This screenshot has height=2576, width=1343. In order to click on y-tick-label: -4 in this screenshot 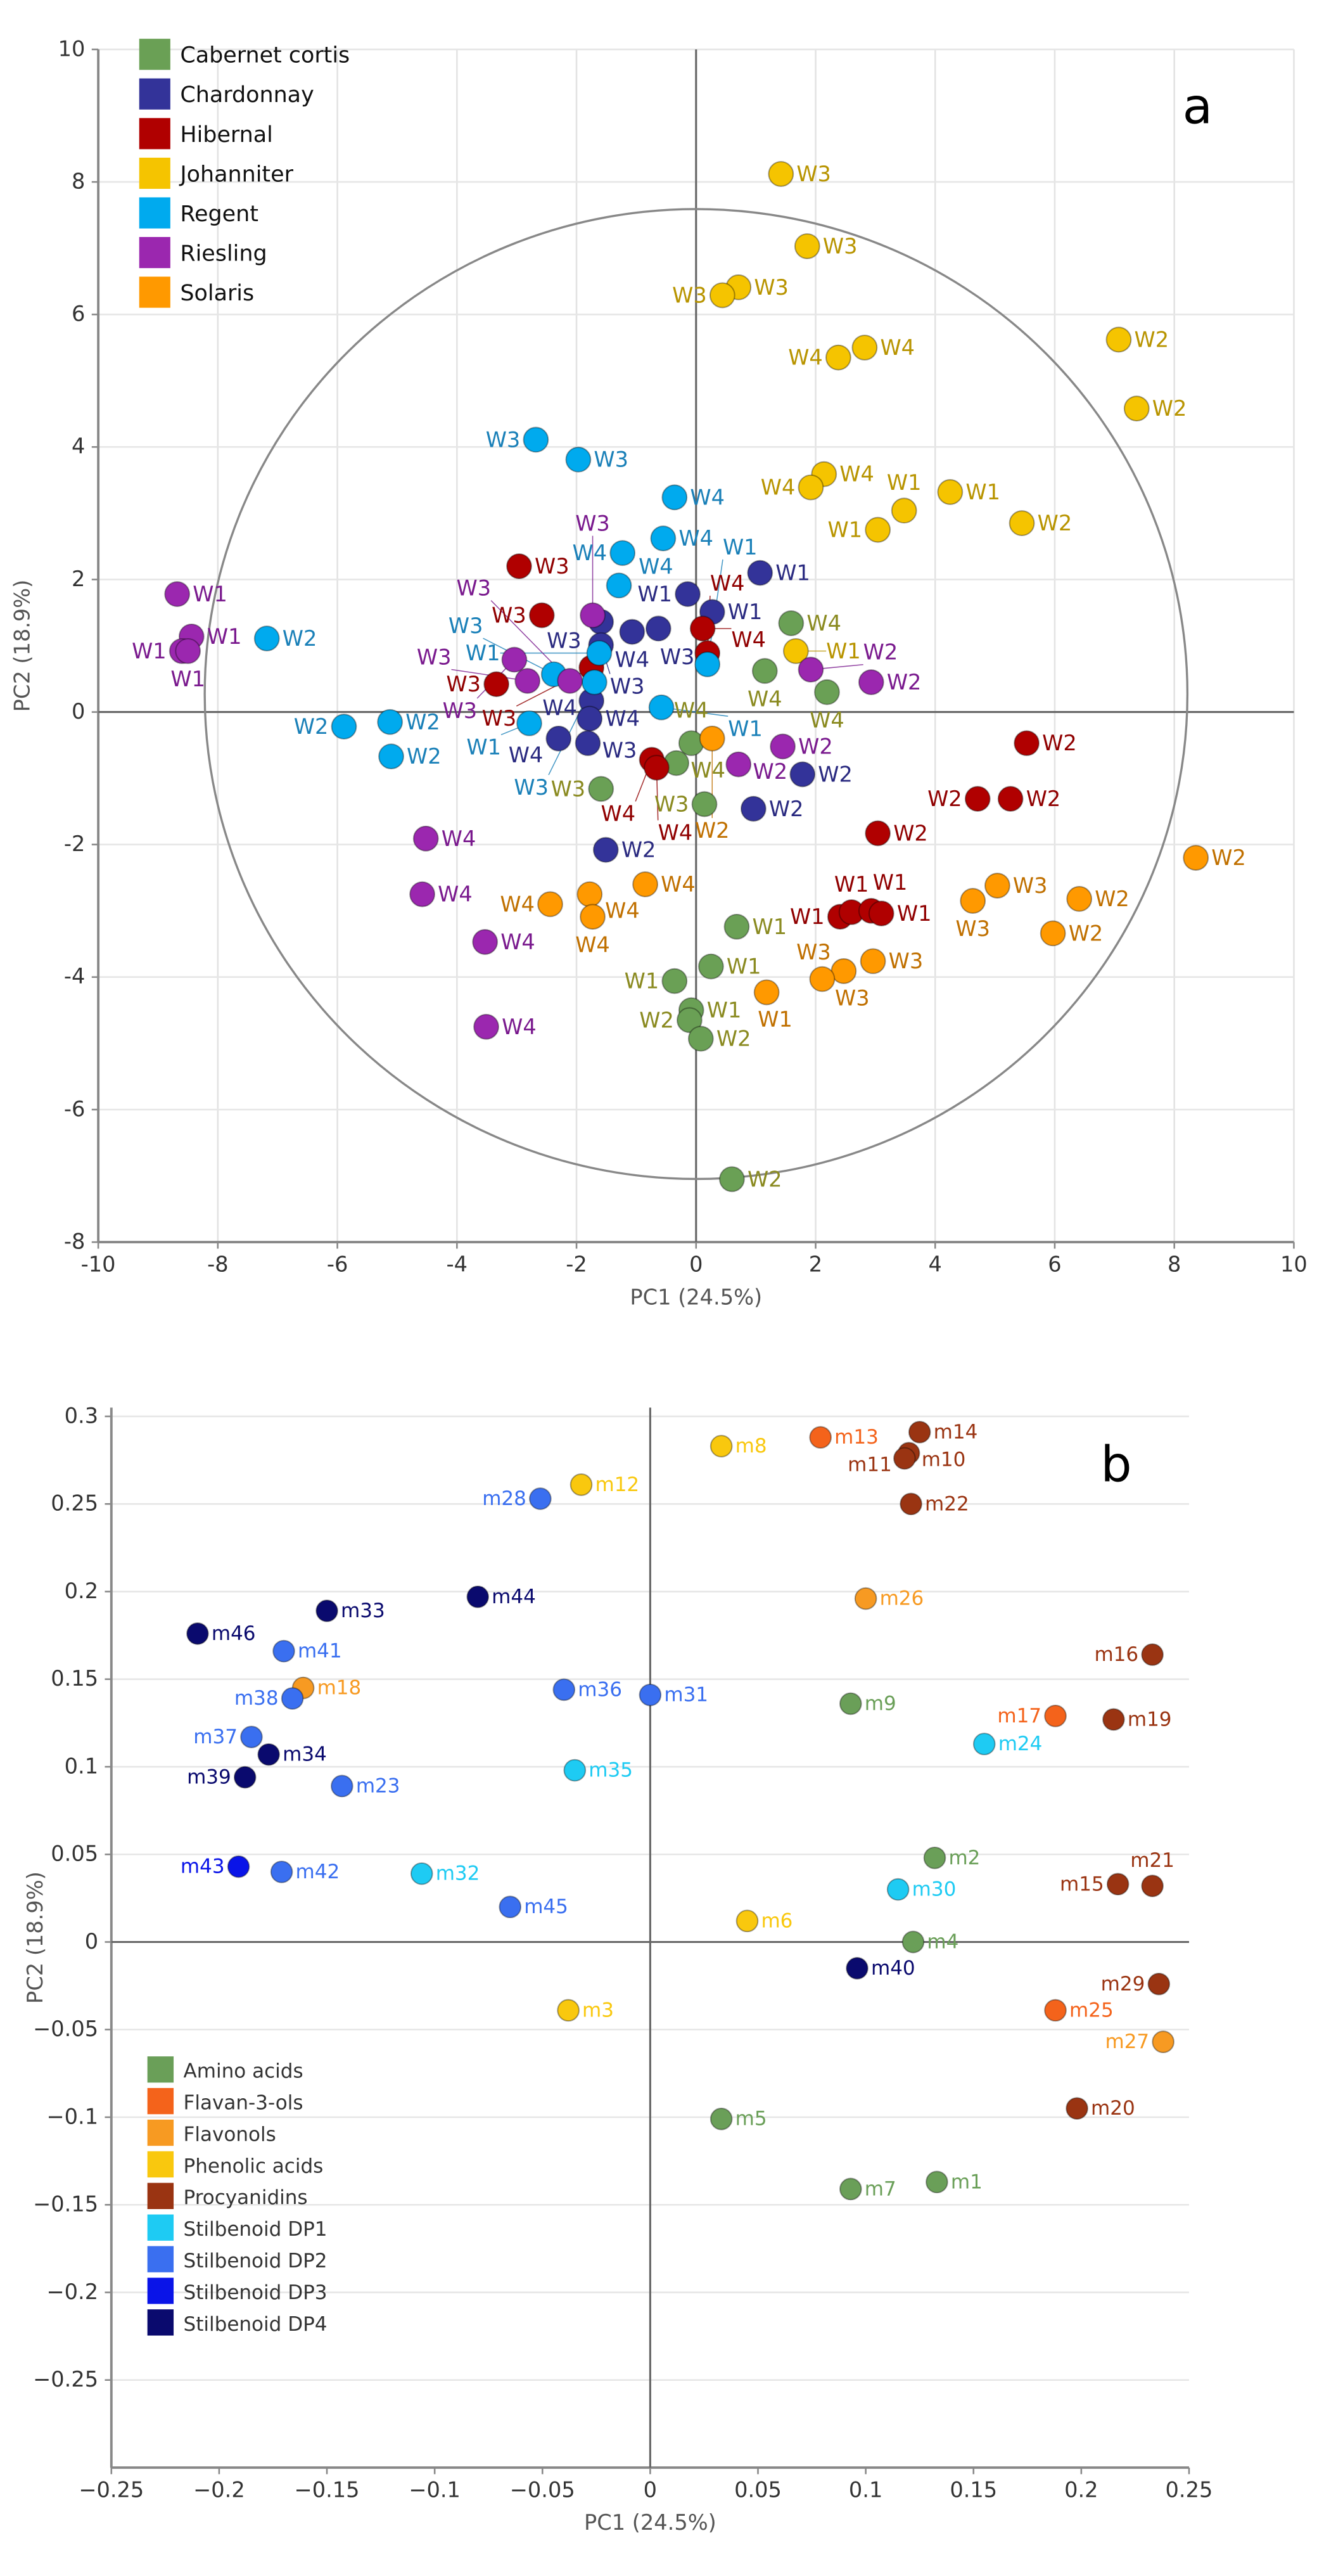, I will do `click(75, 976)`.